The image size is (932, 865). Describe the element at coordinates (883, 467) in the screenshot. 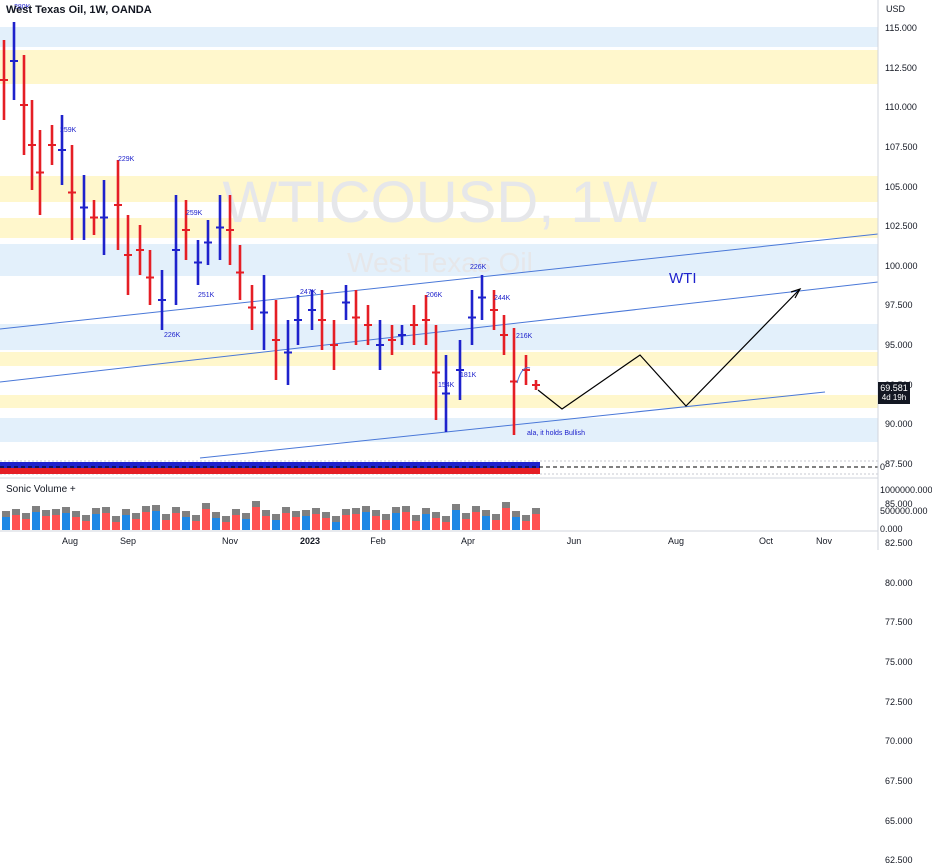

I see `osc-zero-label: 0` at that location.